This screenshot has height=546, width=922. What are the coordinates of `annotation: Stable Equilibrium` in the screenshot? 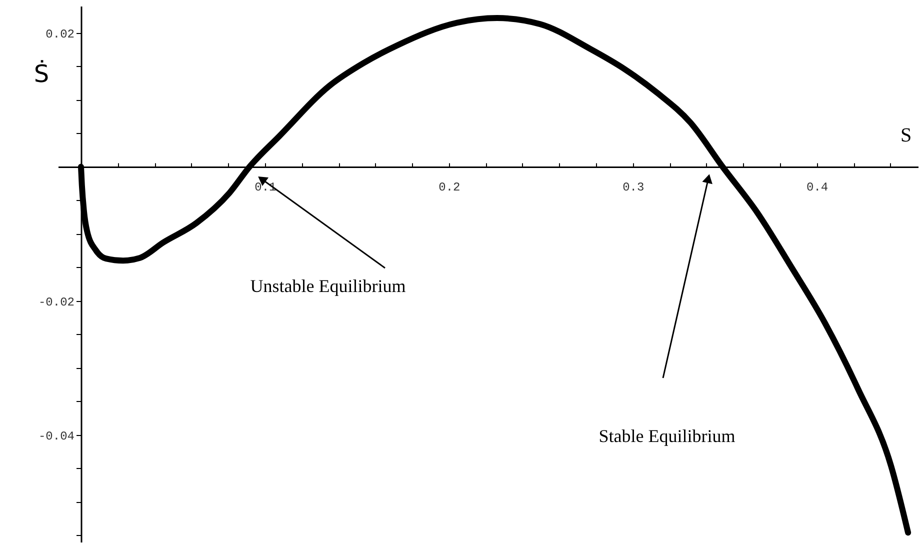 It's located at (667, 436).